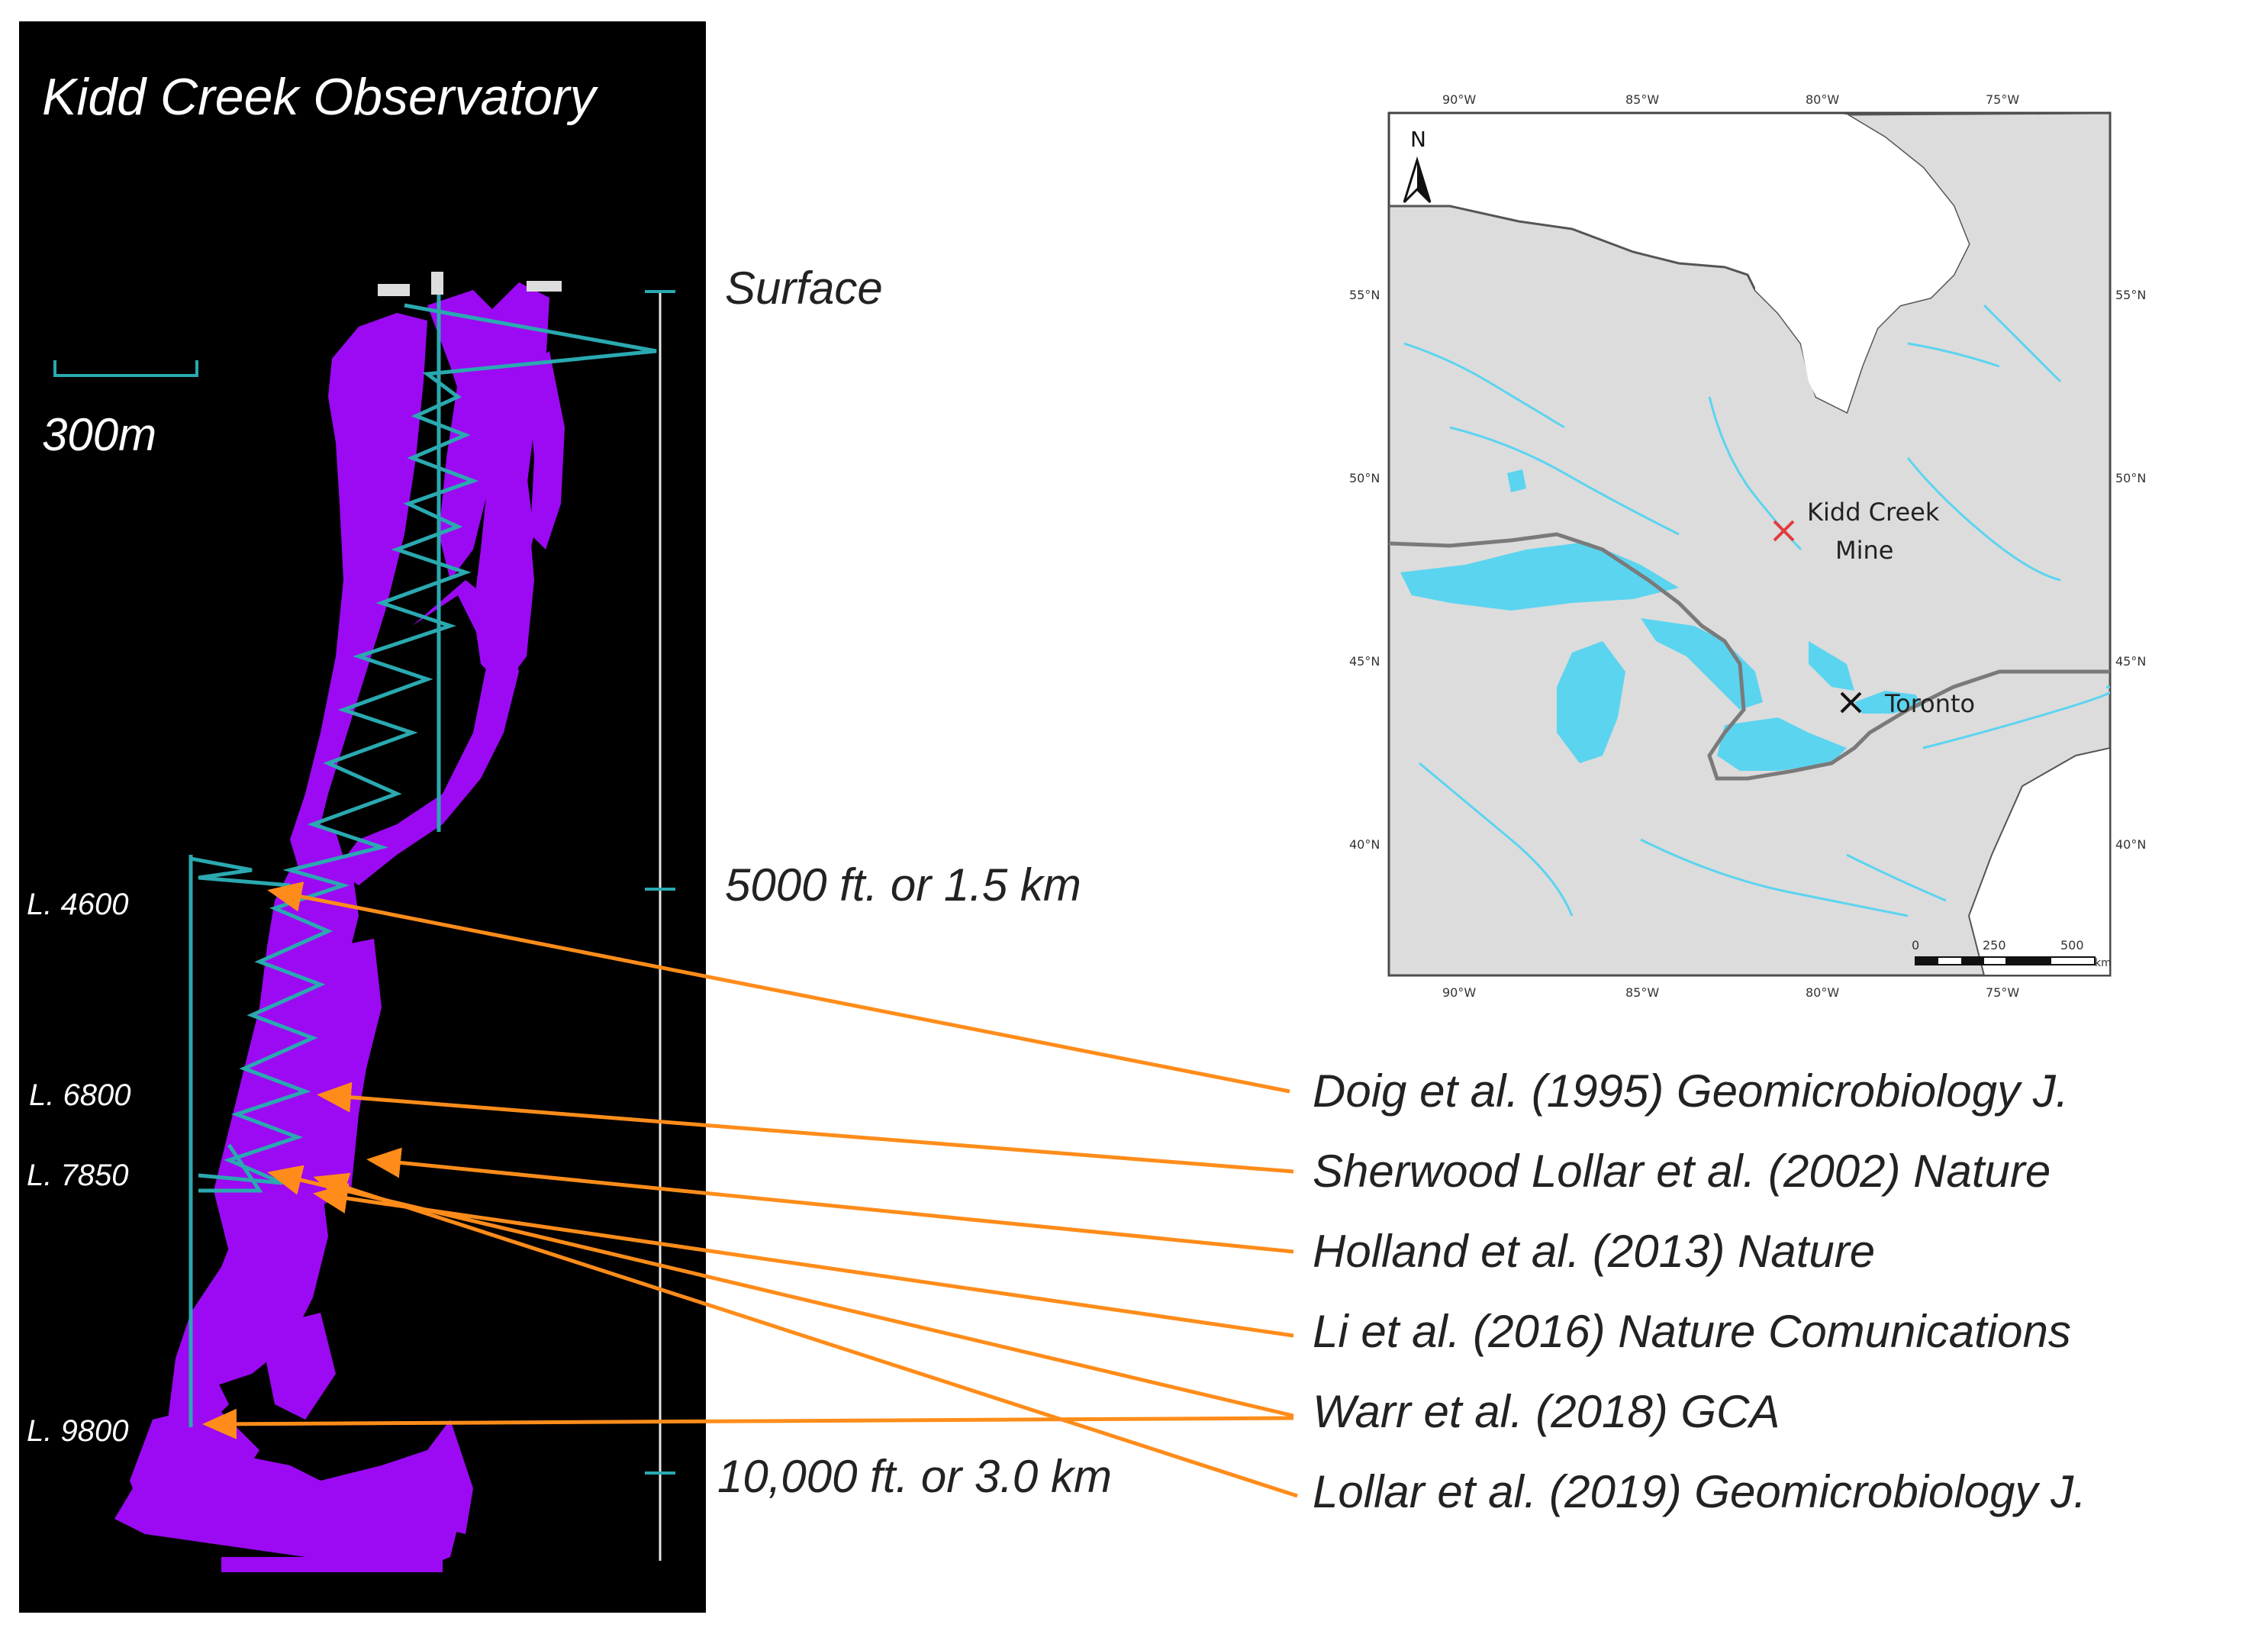 The height and width of the screenshot is (1631, 2268). I want to click on map-scale-bar: 0 250 500 km, so click(2012, 953).